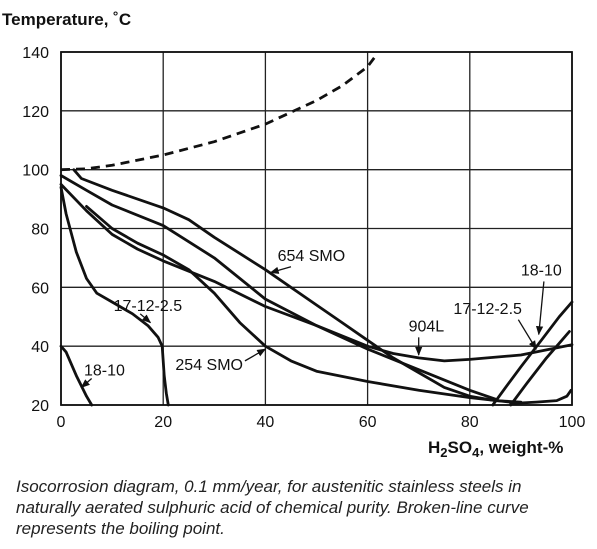 This screenshot has width=597, height=549. What do you see at coordinates (61, 422) in the screenshot?
I see `x-tick-label: 0` at bounding box center [61, 422].